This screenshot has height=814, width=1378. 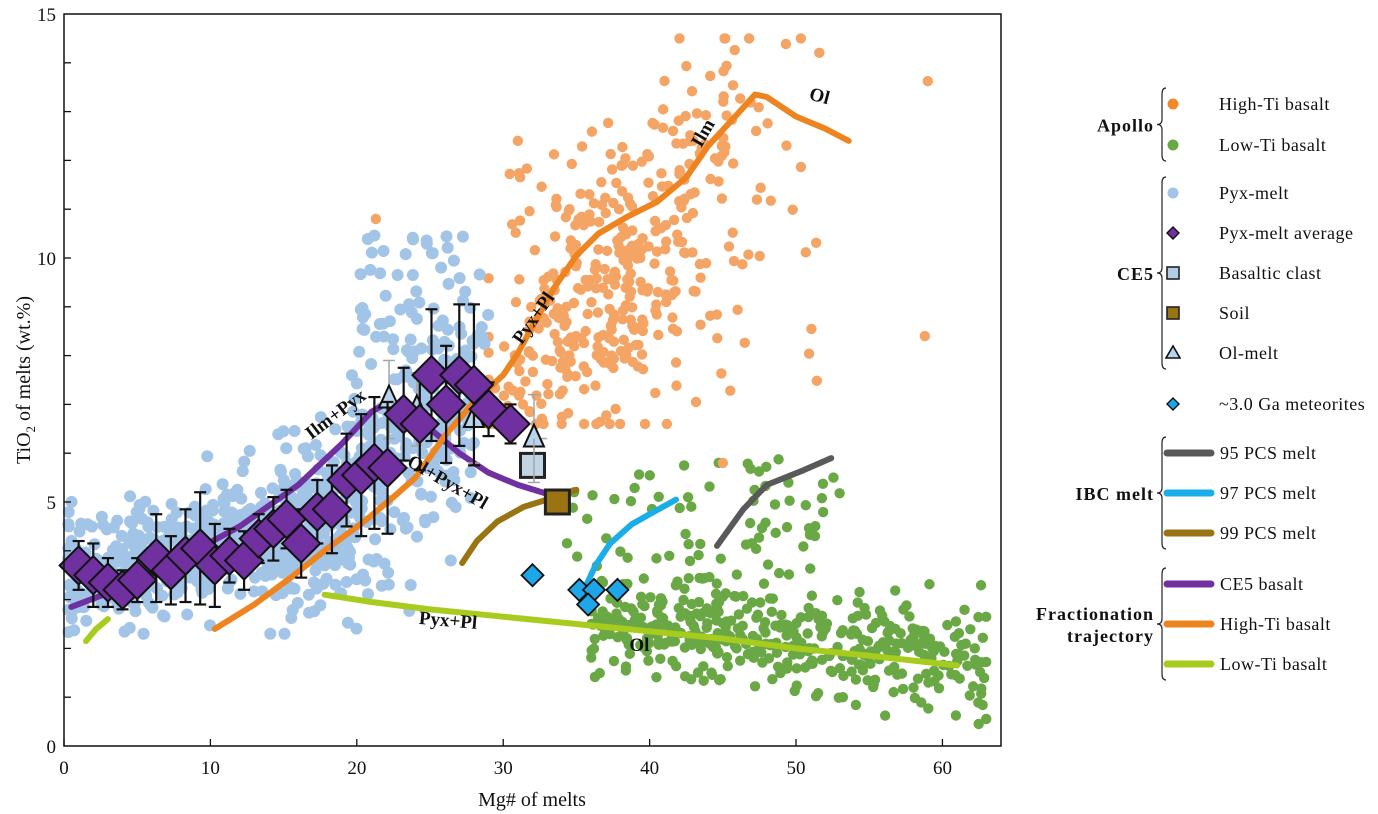 What do you see at coordinates (1286, 233) in the screenshot?
I see `legend-item-label: Pyx-melt average` at bounding box center [1286, 233].